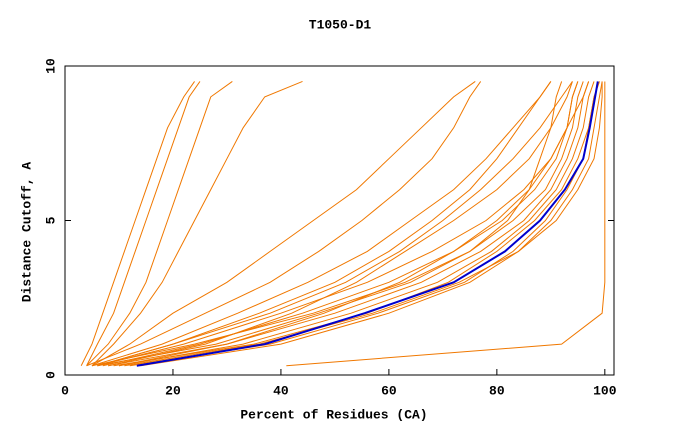  What do you see at coordinates (497, 390) in the screenshot?
I see `x-tick-label: 80` at bounding box center [497, 390].